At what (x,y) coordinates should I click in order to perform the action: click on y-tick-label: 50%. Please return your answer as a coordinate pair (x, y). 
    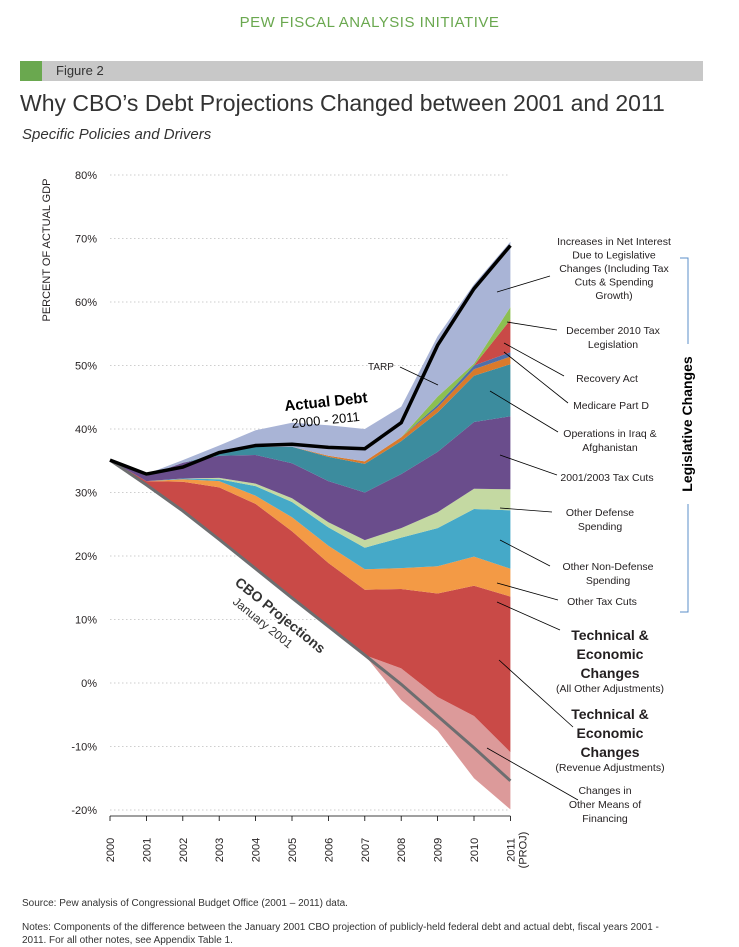
    Looking at the image, I should click on (86, 367).